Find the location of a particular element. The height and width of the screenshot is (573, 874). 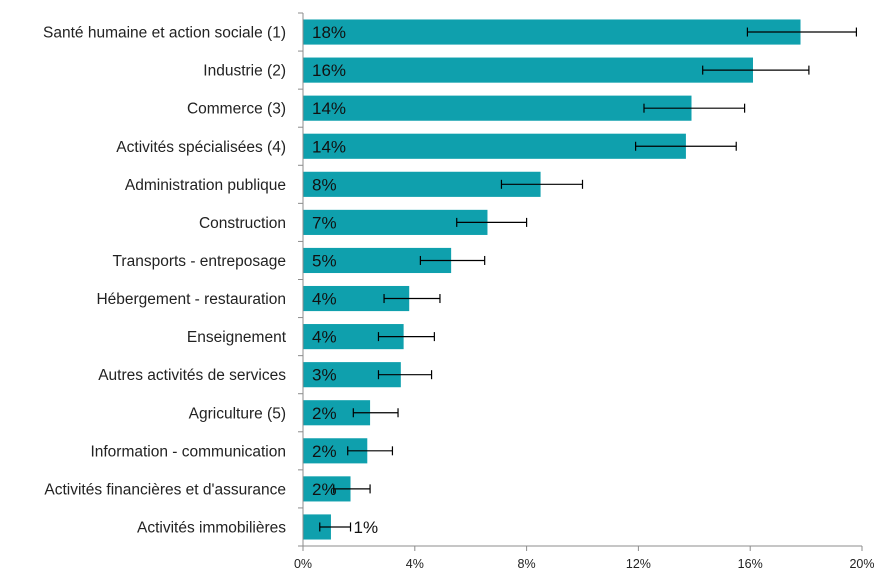

x-tick-label: 20% is located at coordinates (861, 564).